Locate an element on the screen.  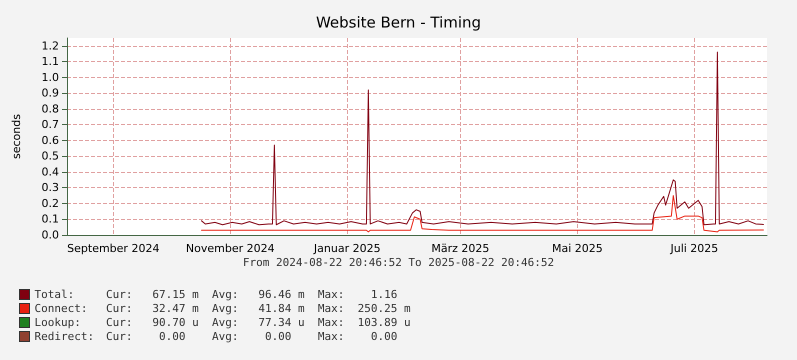
y-tick-label: 0.6 is located at coordinates (50, 140).